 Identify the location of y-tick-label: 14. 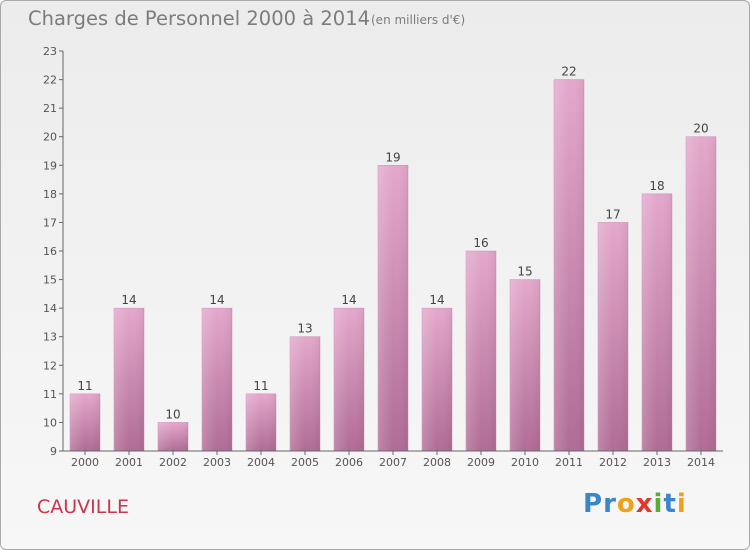
(50, 308).